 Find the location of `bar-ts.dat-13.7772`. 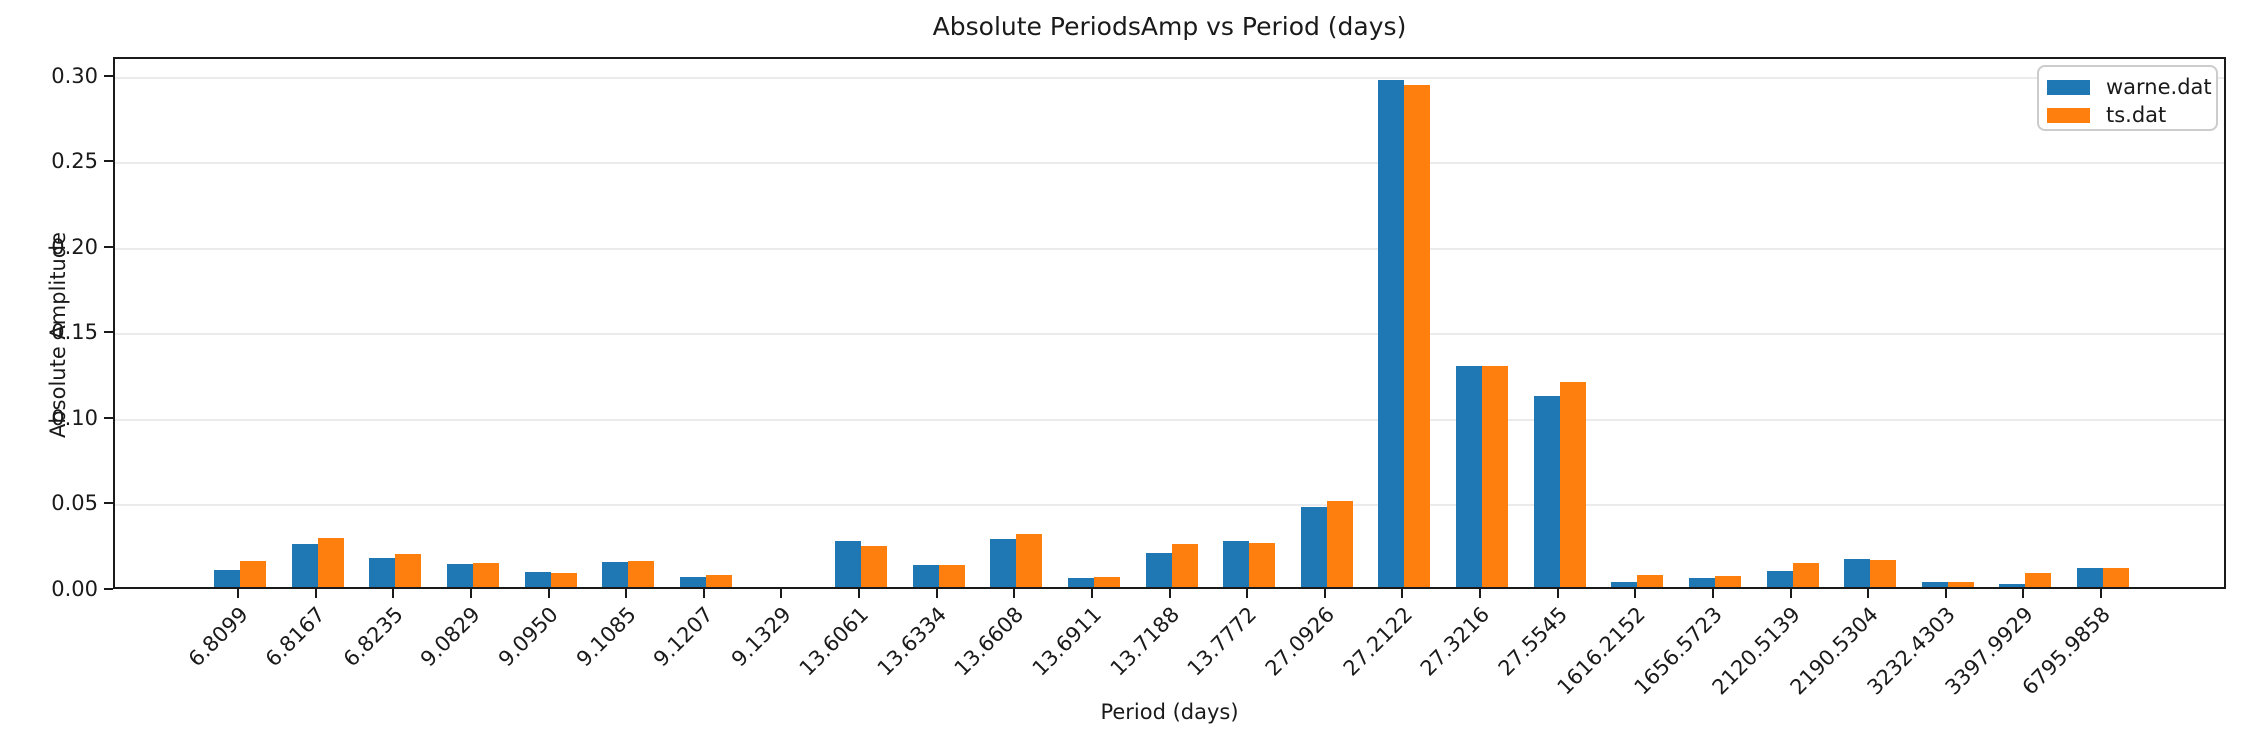

bar-ts.dat-13.7772 is located at coordinates (1262, 564).